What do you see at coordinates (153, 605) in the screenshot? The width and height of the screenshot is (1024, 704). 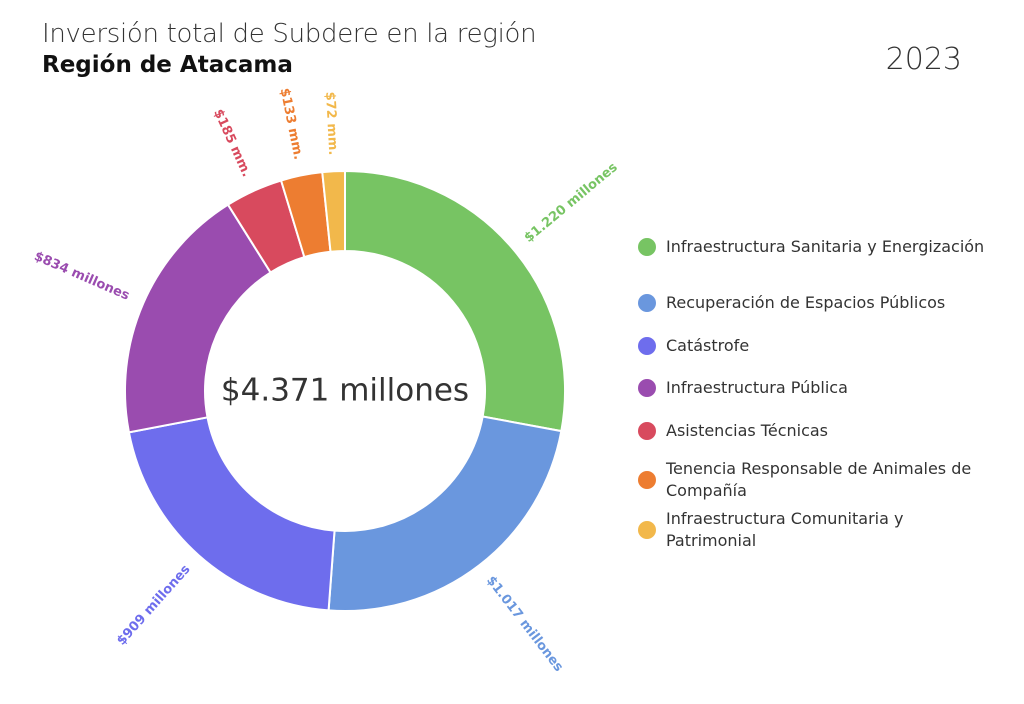 I see `slice-value-label: $909 millones` at bounding box center [153, 605].